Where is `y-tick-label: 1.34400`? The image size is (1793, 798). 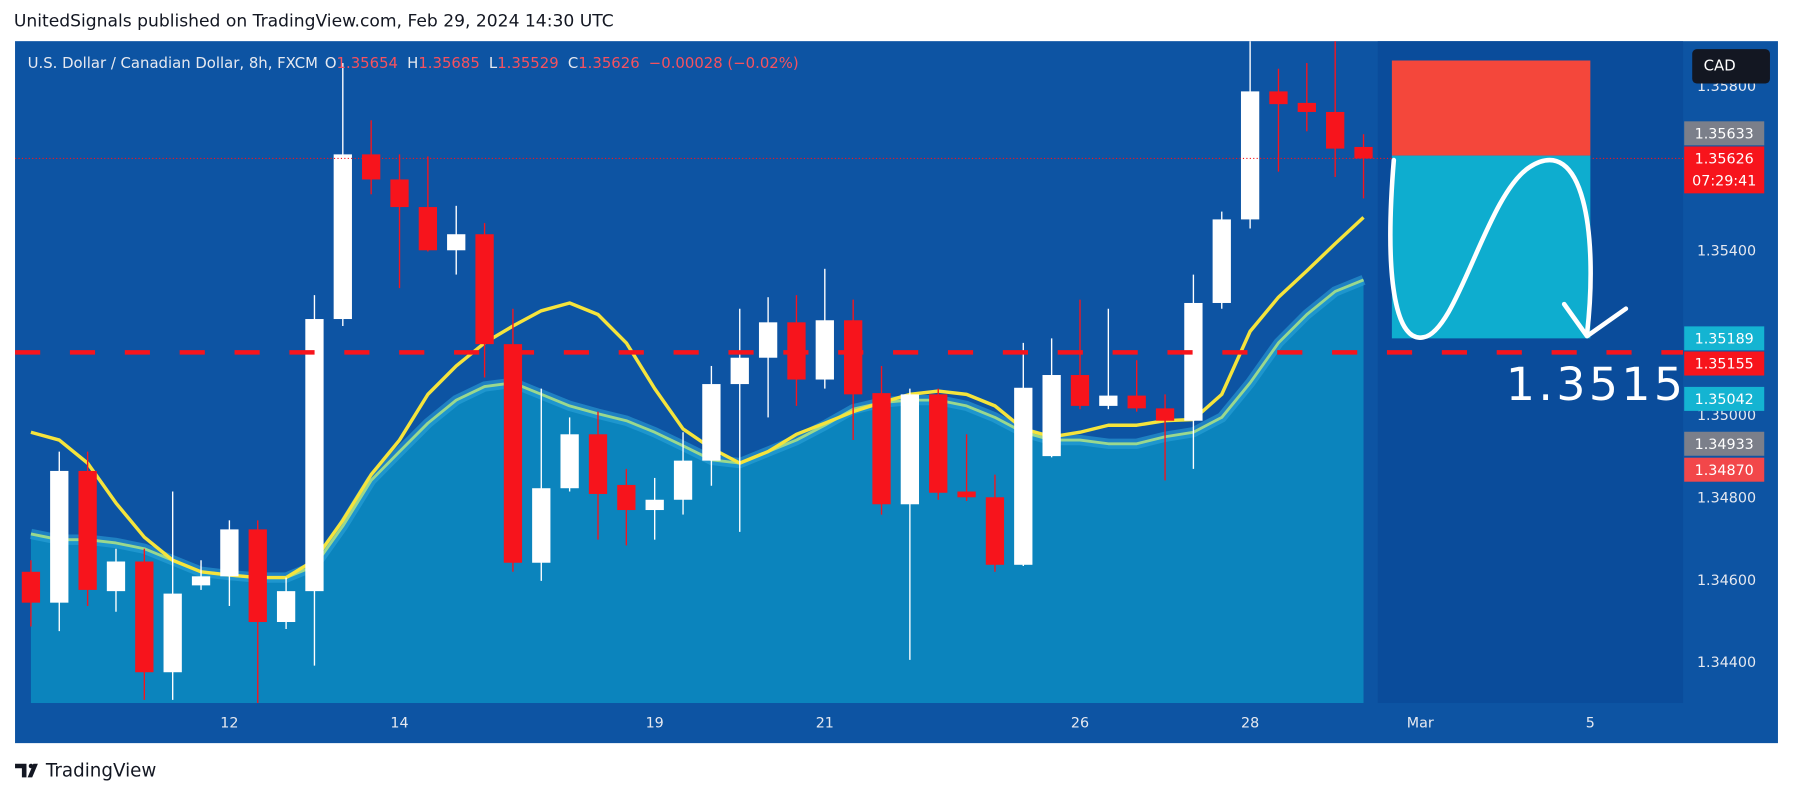
y-tick-label: 1.34400 is located at coordinates (1726, 663).